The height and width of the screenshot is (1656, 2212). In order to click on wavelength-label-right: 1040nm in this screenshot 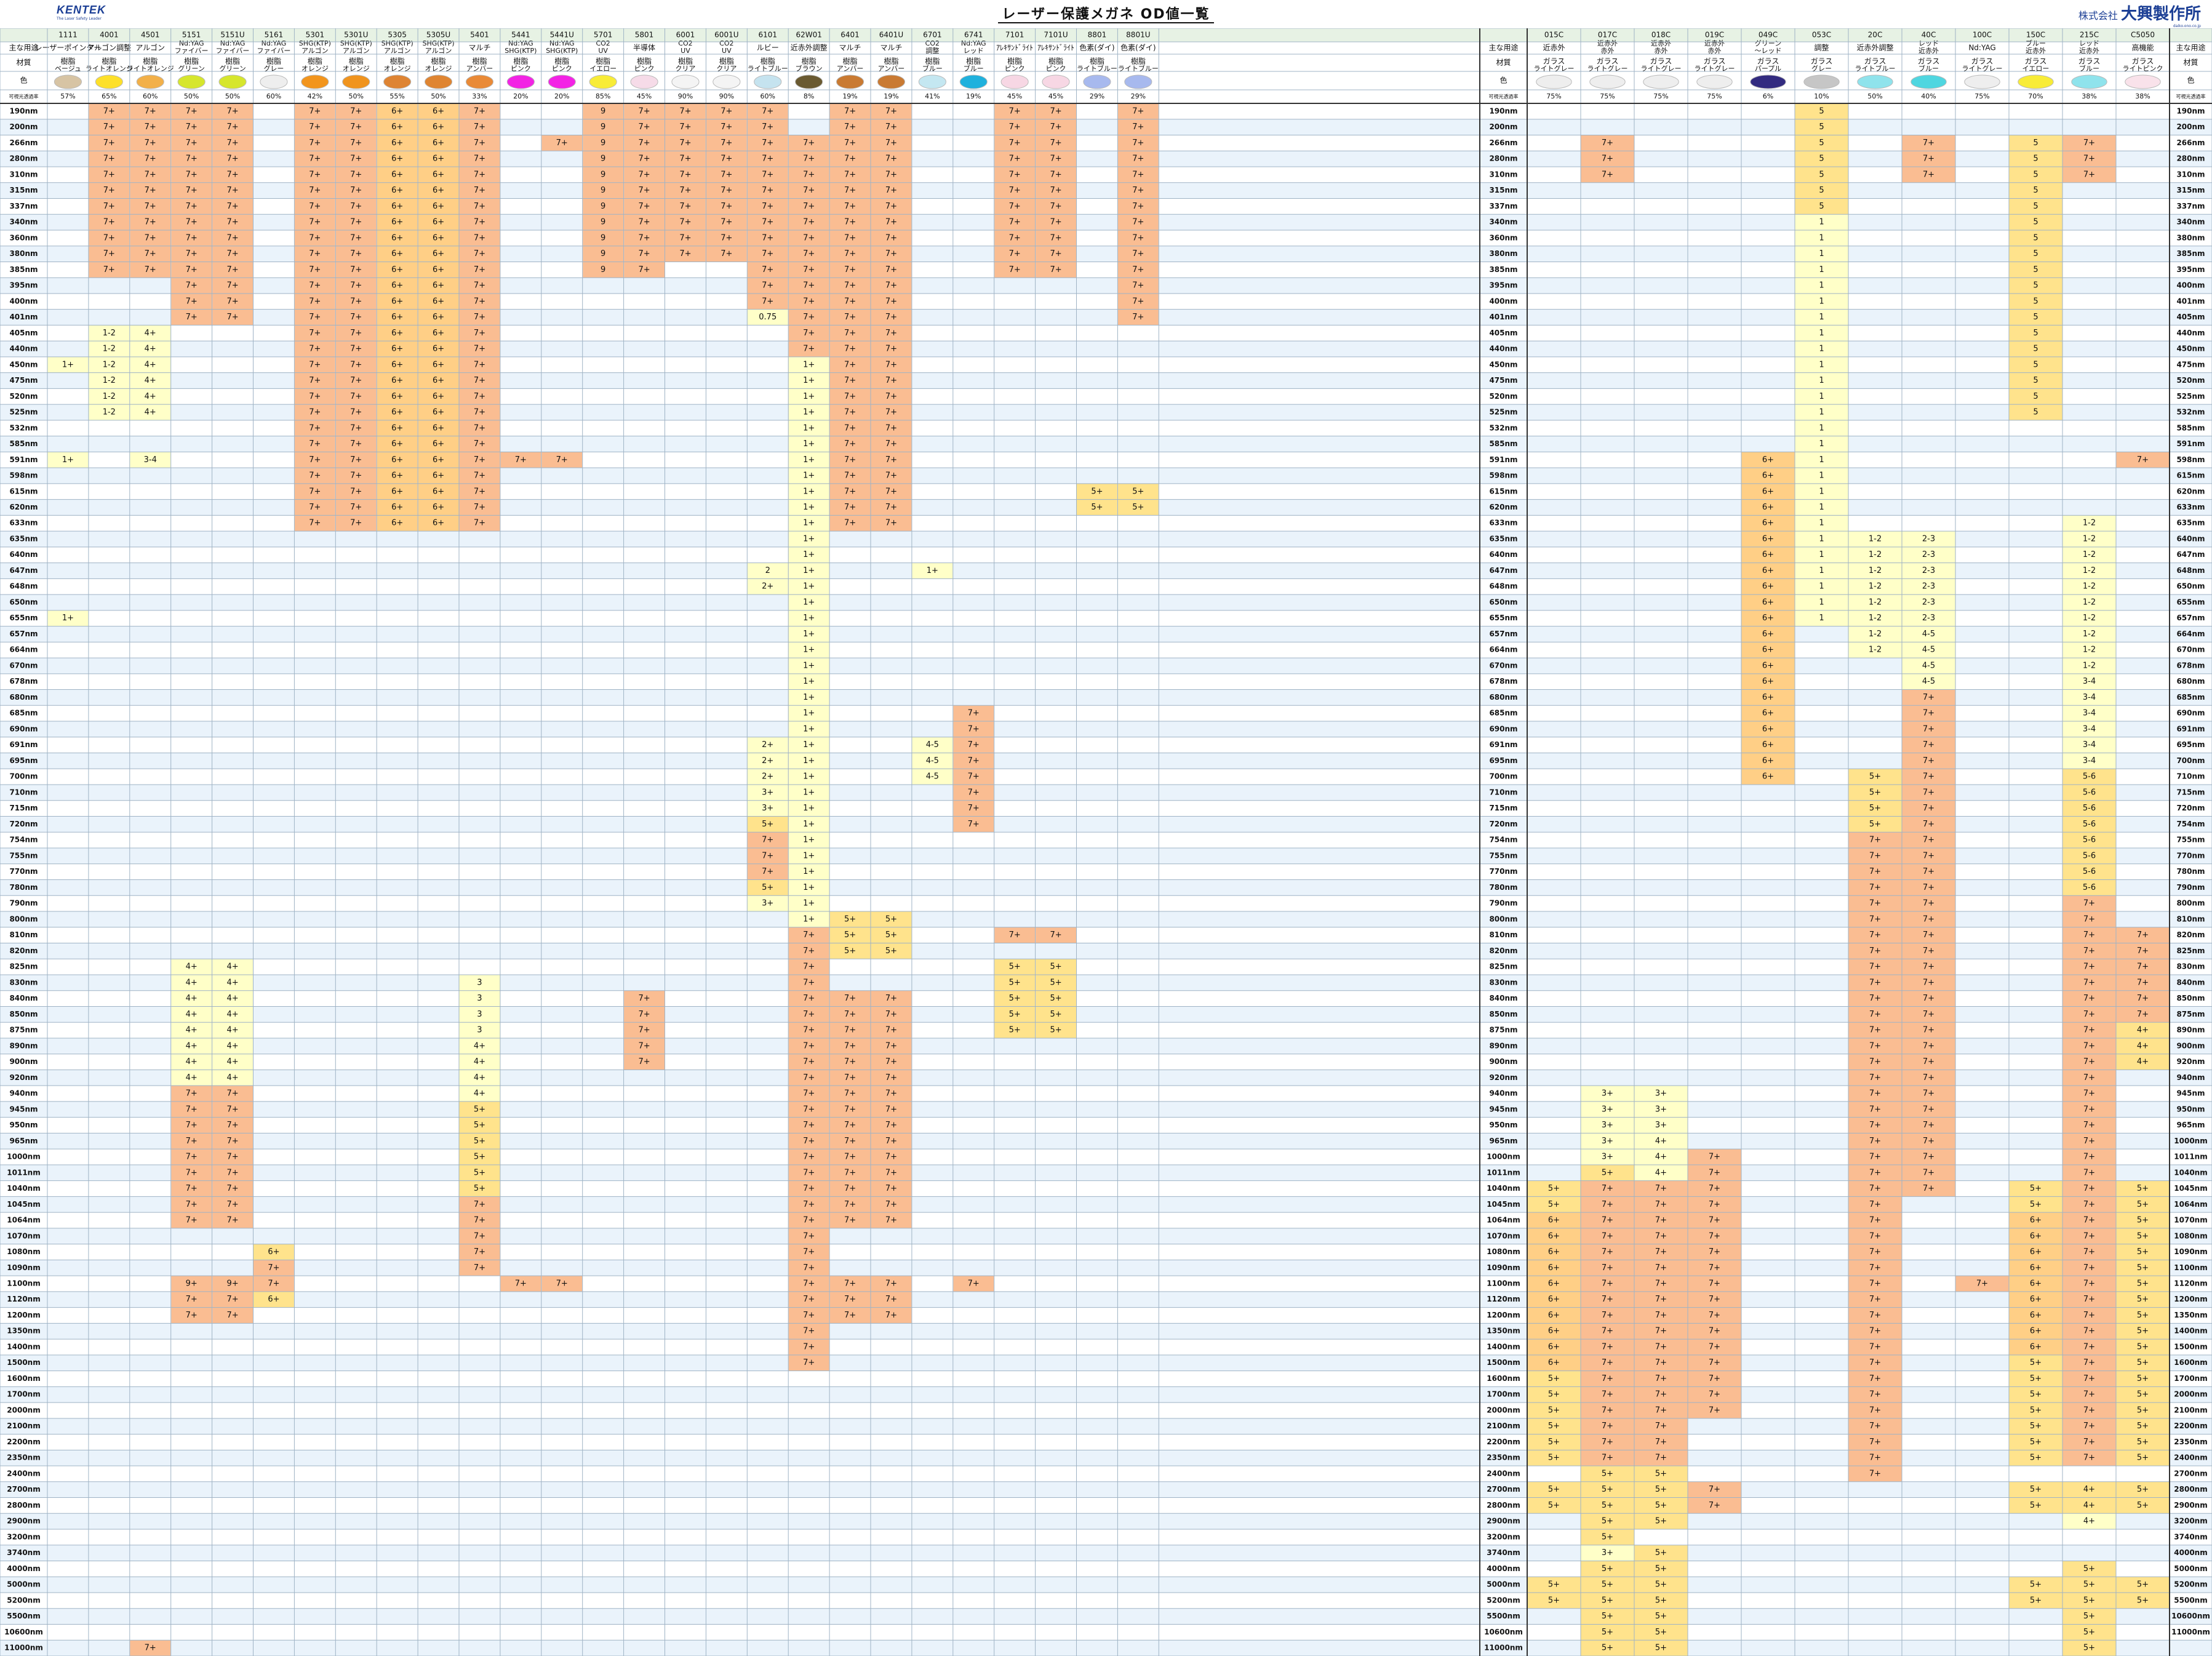, I will do `click(2190, 1172)`.